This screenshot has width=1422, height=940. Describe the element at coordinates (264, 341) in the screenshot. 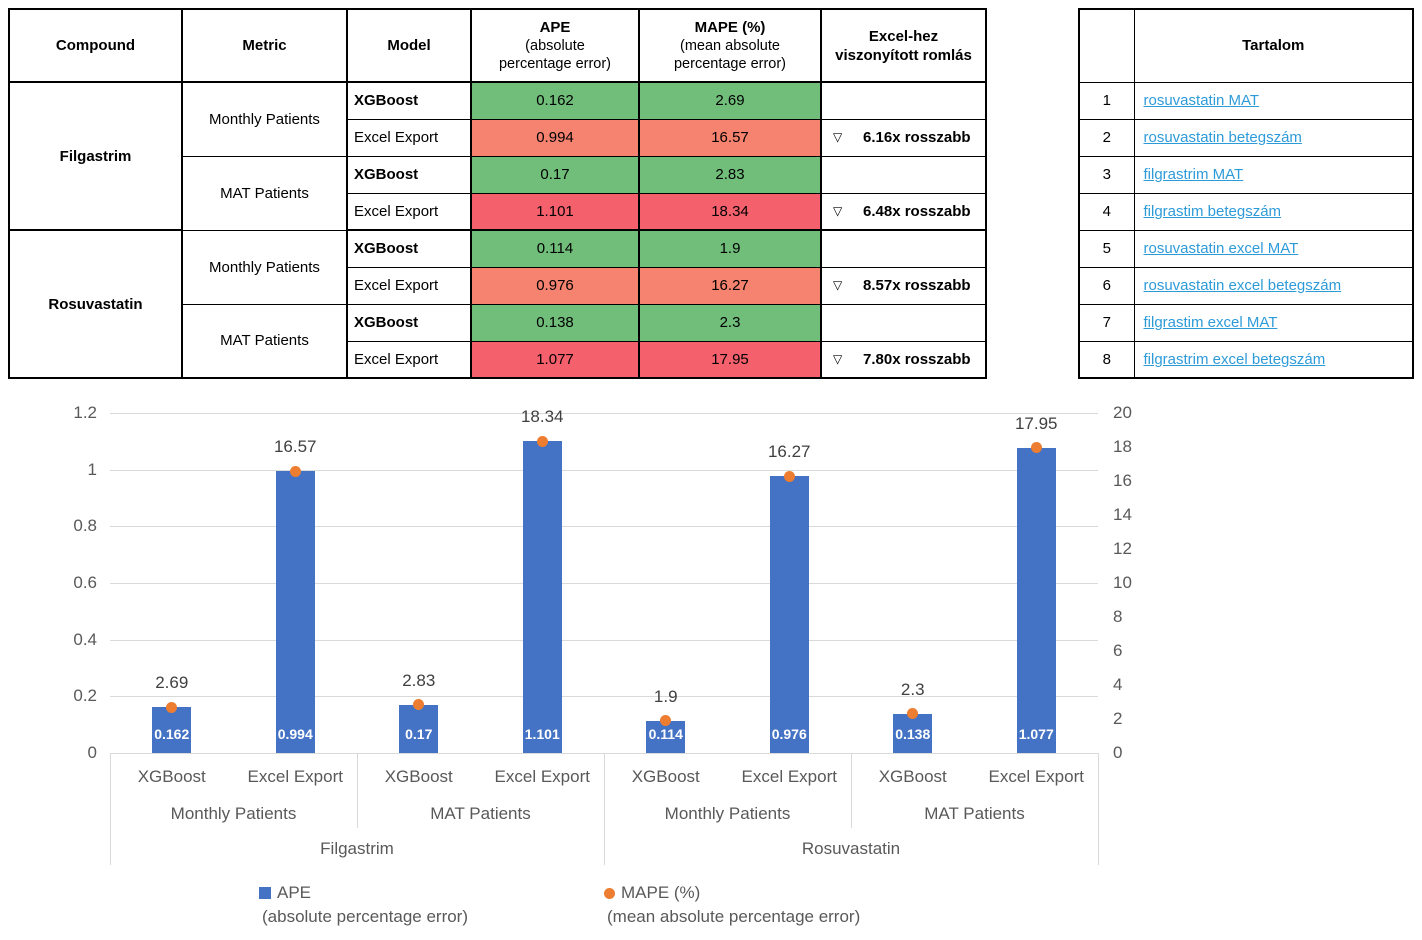

I see `metric-cell: MAT Patients` at that location.